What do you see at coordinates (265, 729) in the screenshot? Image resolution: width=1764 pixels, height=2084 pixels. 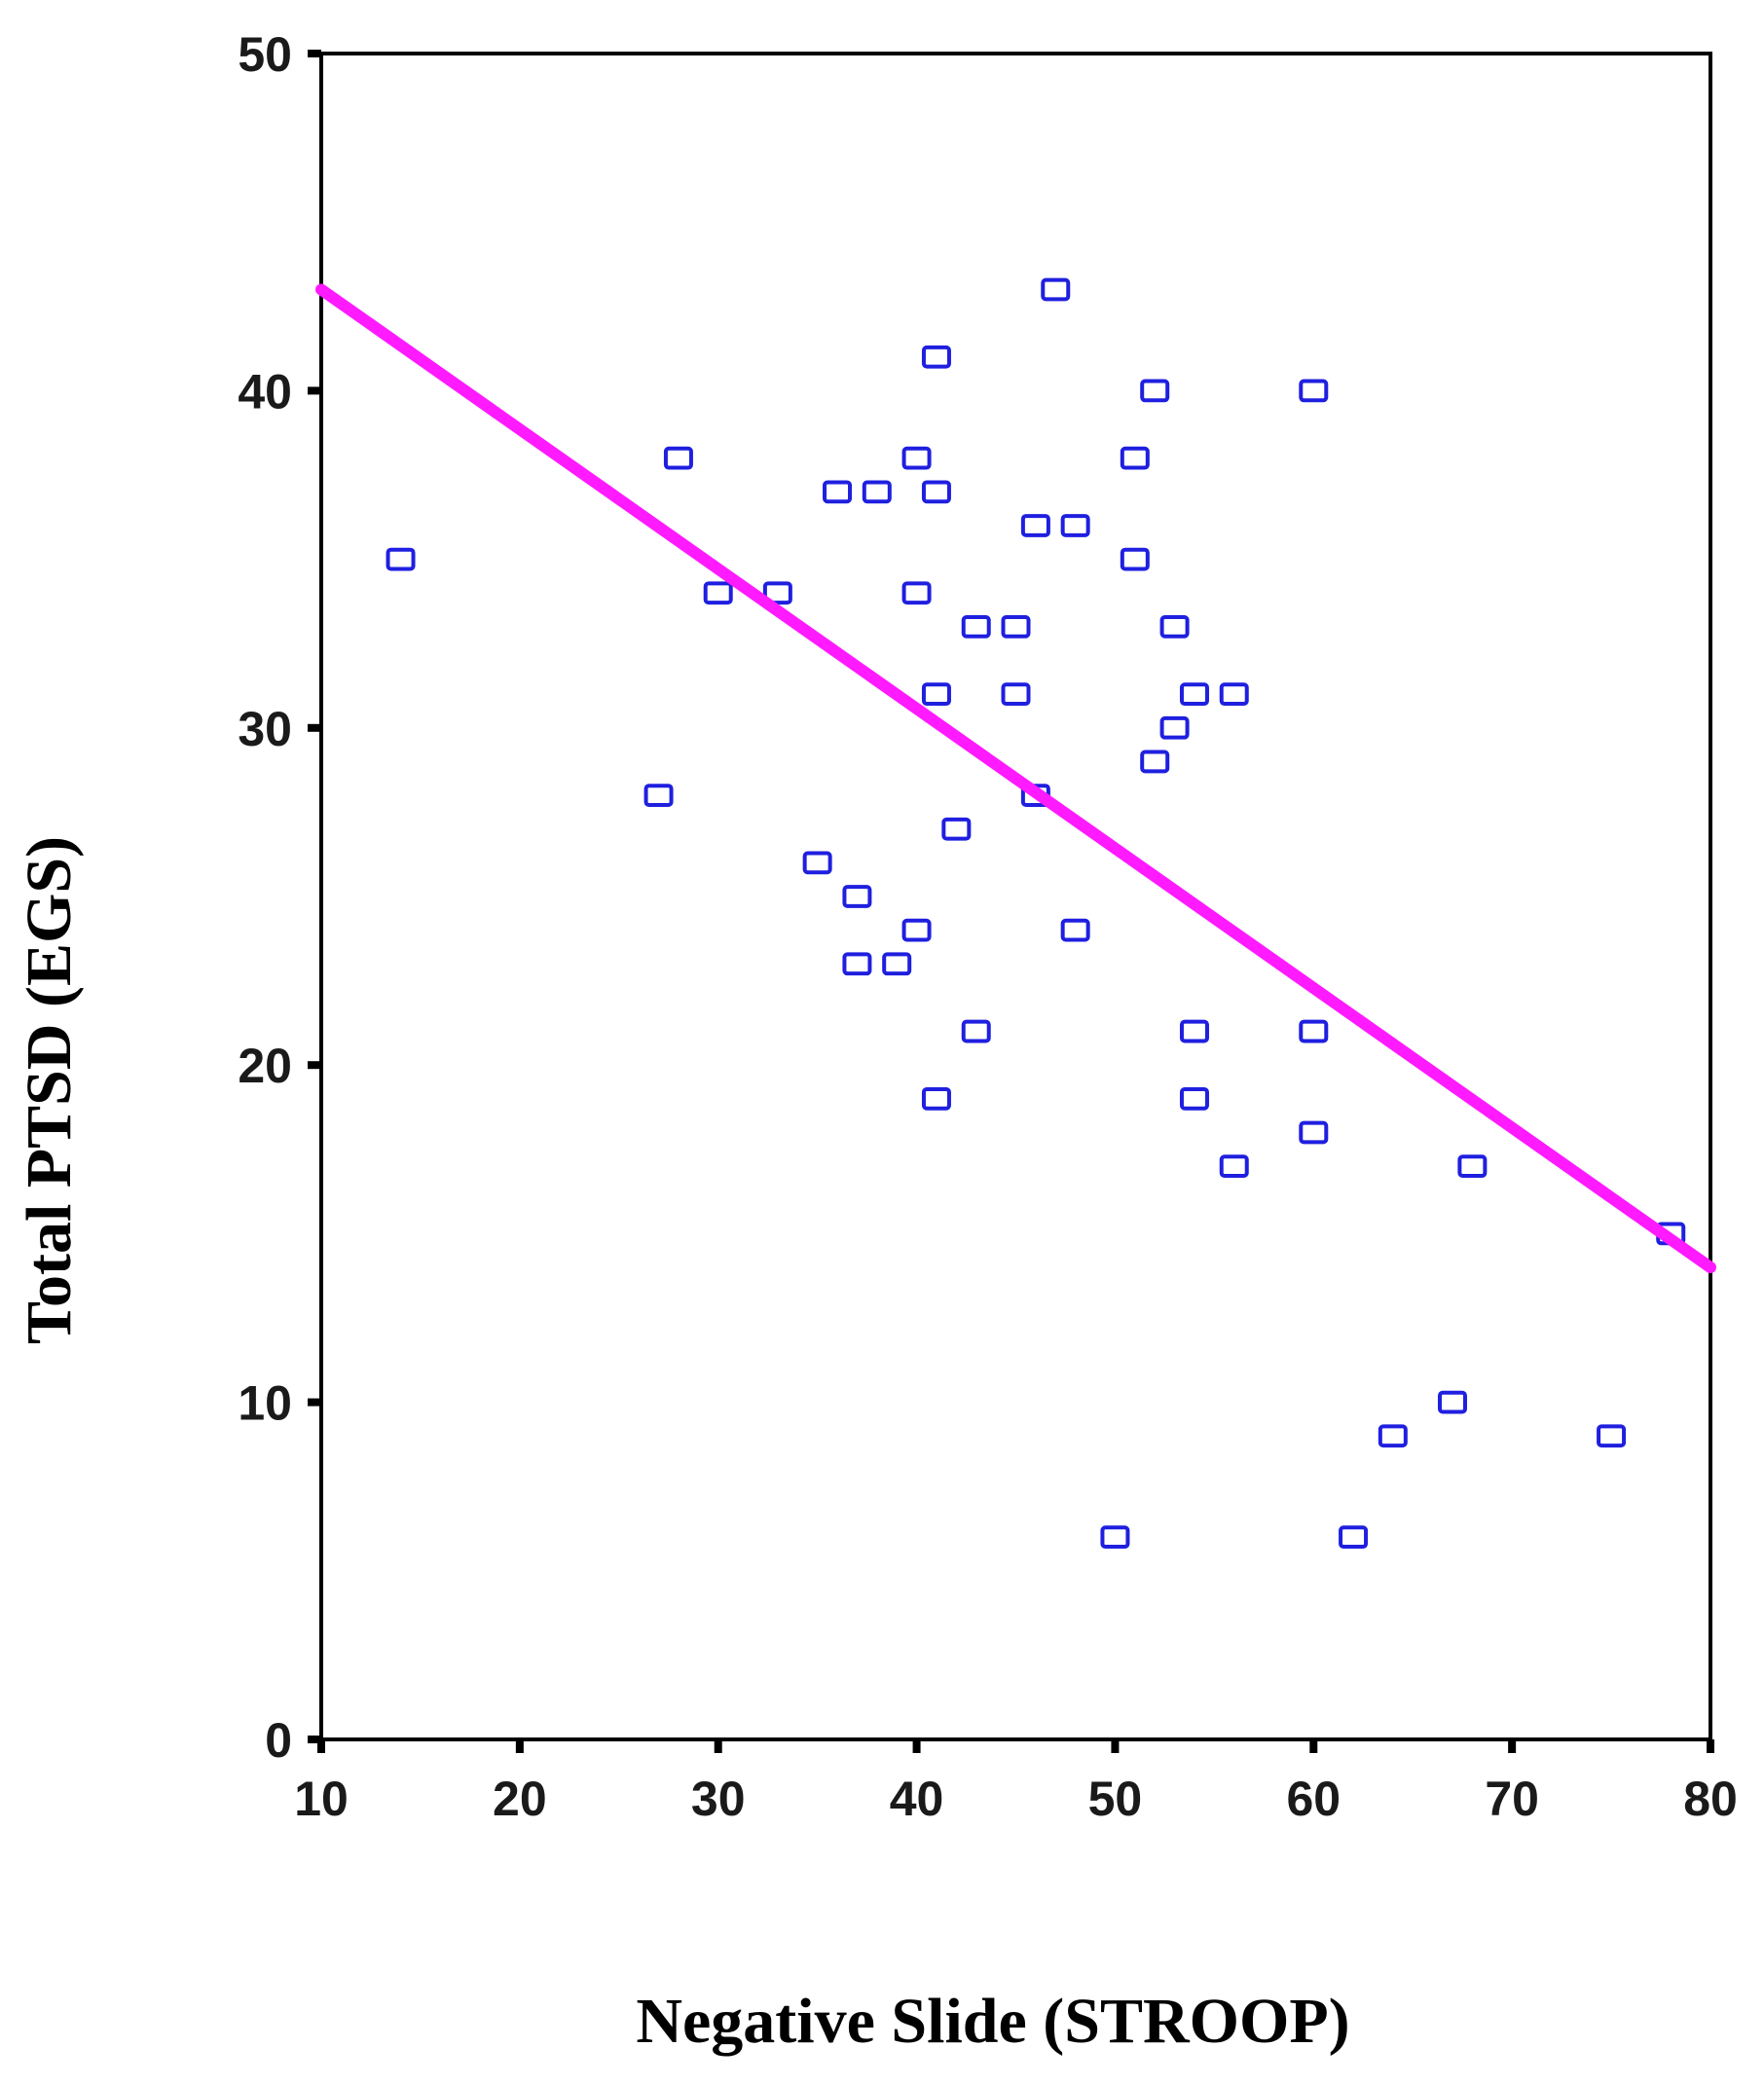 I see `y-tick-label: 30` at bounding box center [265, 729].